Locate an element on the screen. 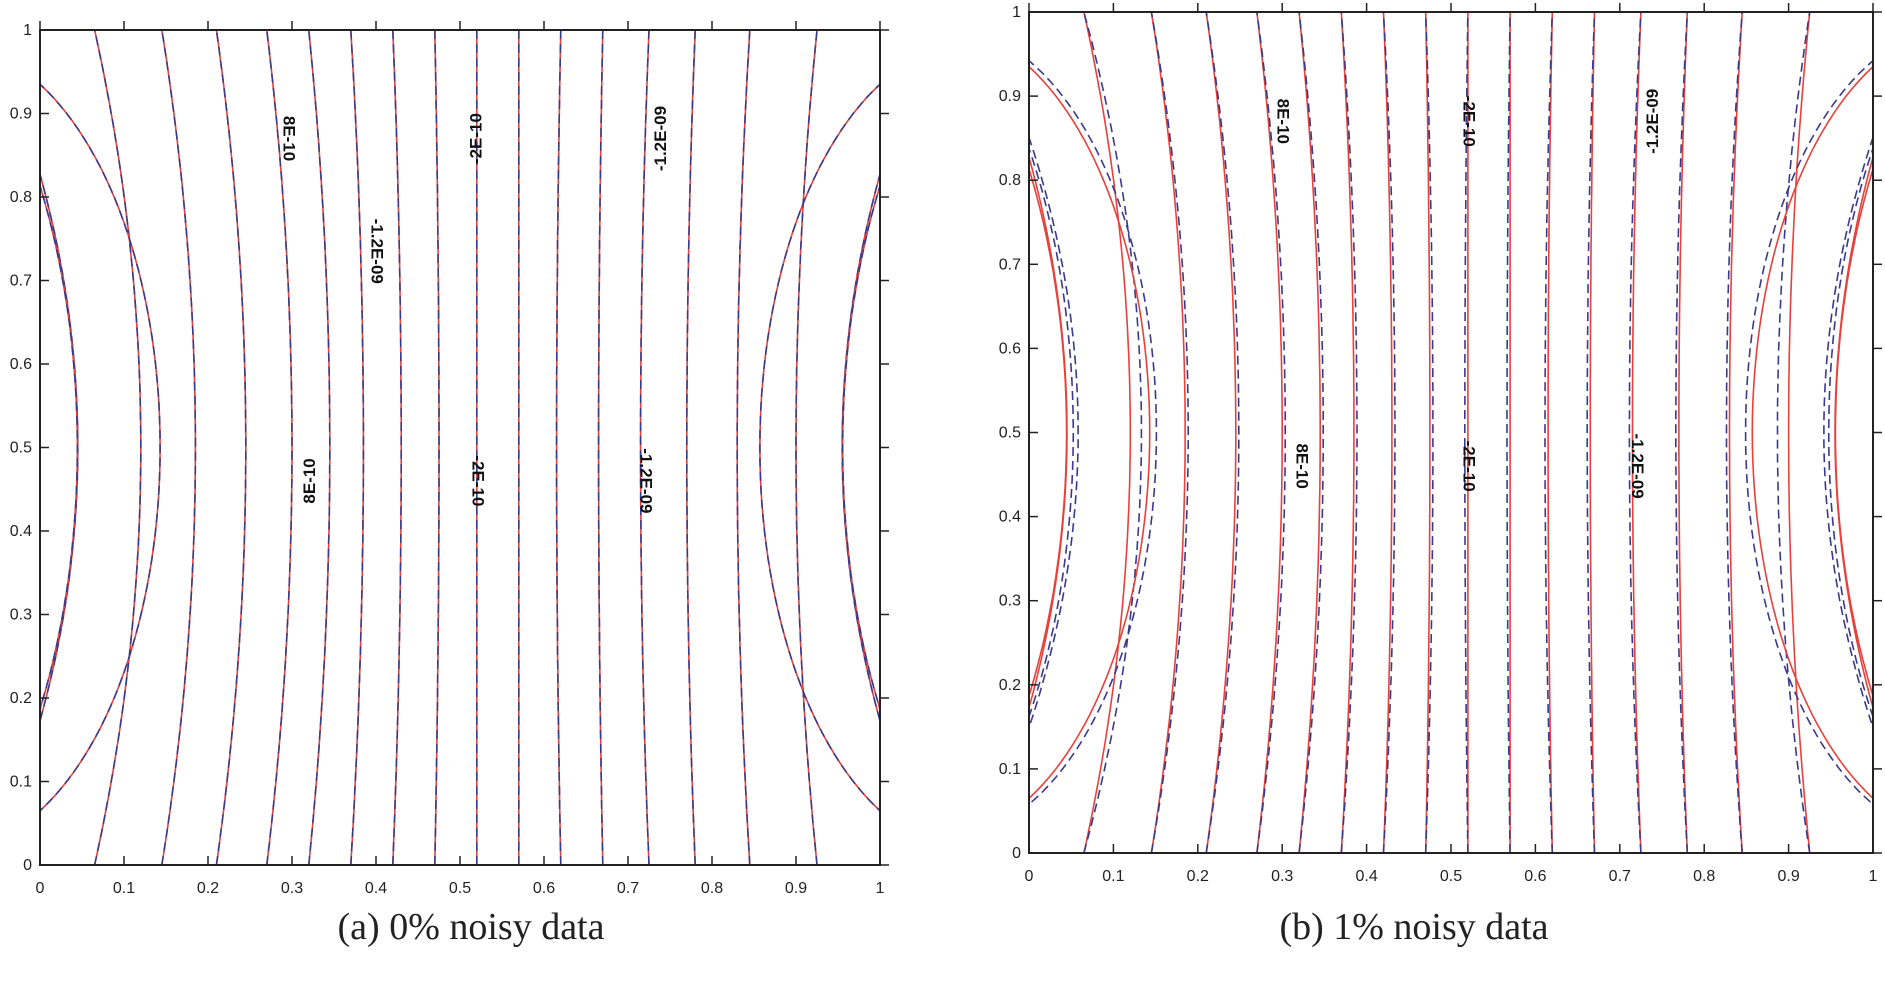 The height and width of the screenshot is (985, 1885). caption-a: (a) 0% noisy data is located at coordinates (471, 927).